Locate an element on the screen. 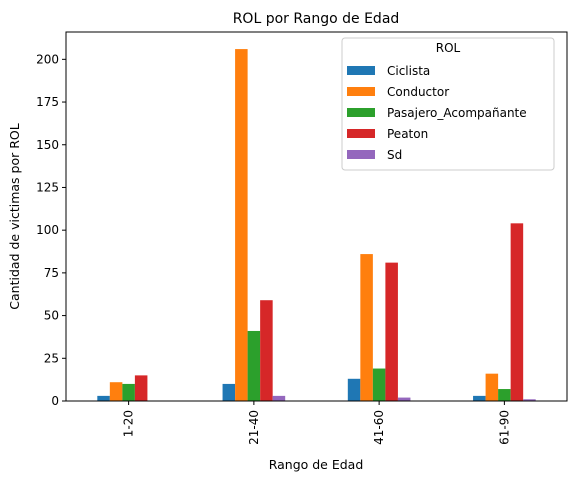 The image size is (571, 481). y-tick-label: 200 is located at coordinates (47, 59).